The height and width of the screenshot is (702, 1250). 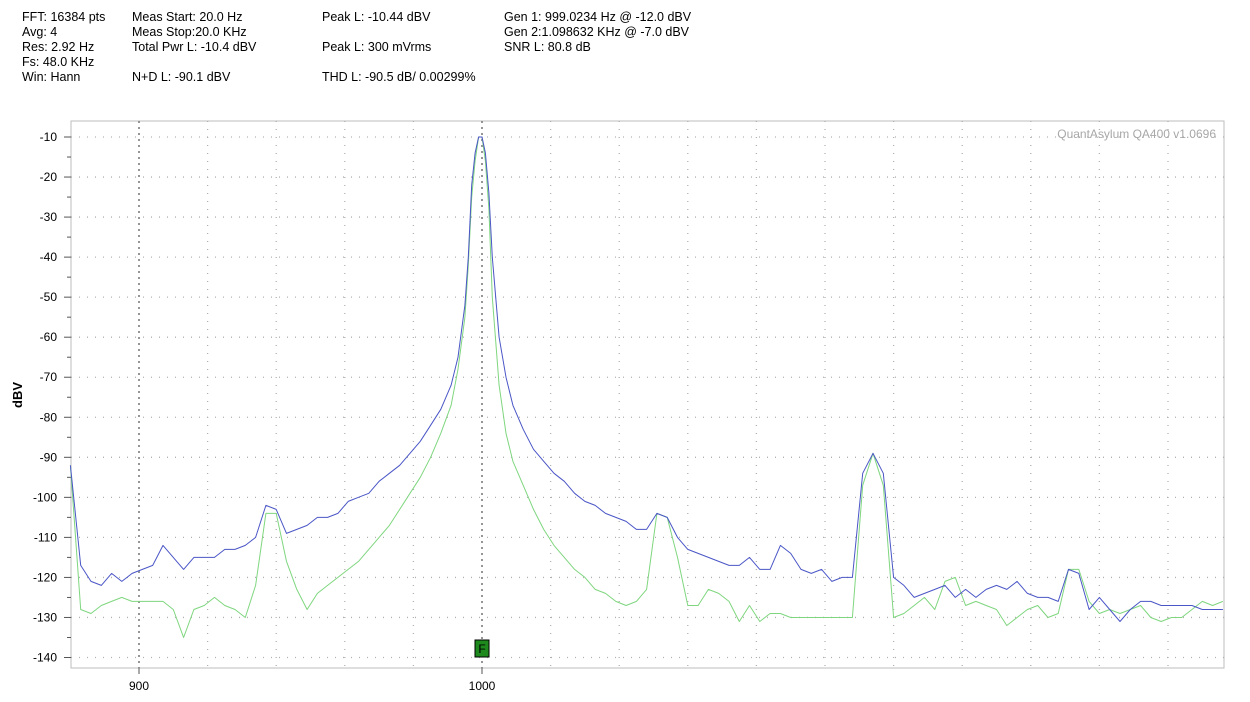 I want to click on y-tick-label: -60, so click(x=49, y=337).